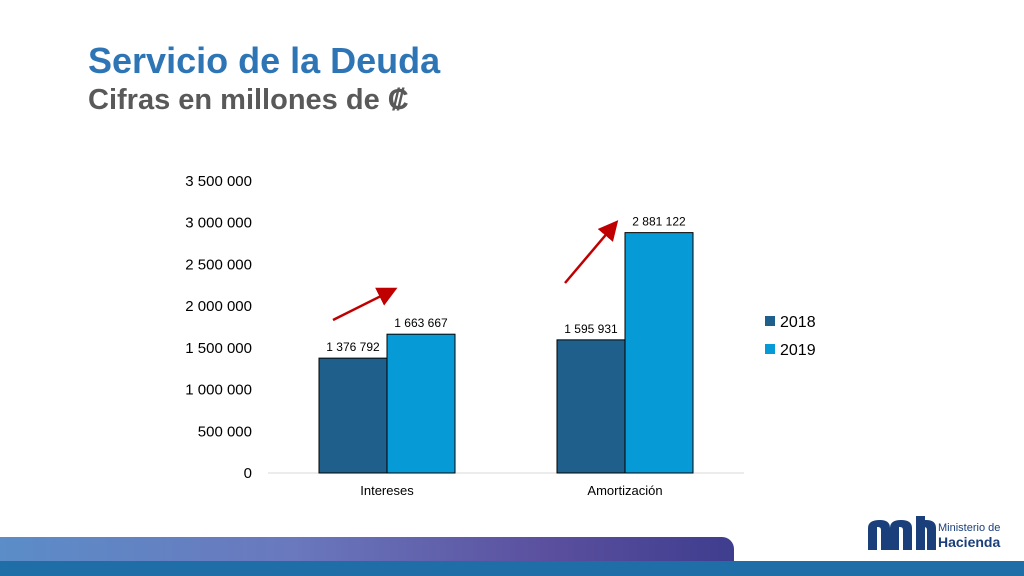 Image resolution: width=1024 pixels, height=576 pixels. Describe the element at coordinates (770, 349) in the screenshot. I see `legend-swatch-2019` at that location.